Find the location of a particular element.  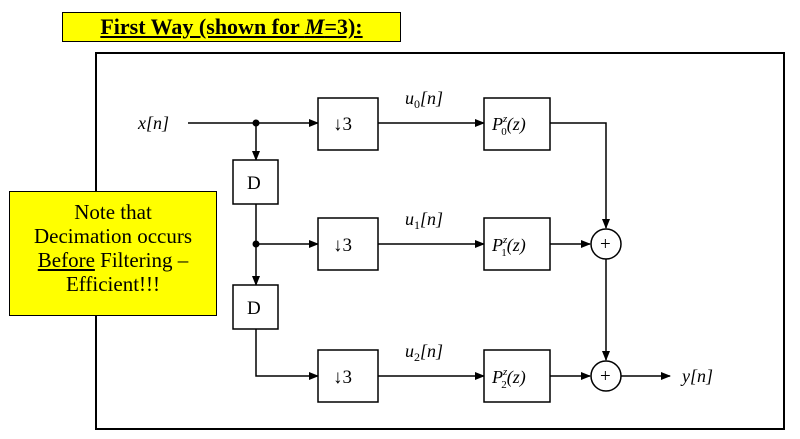

filter-p0 is located at coordinates (517, 124).